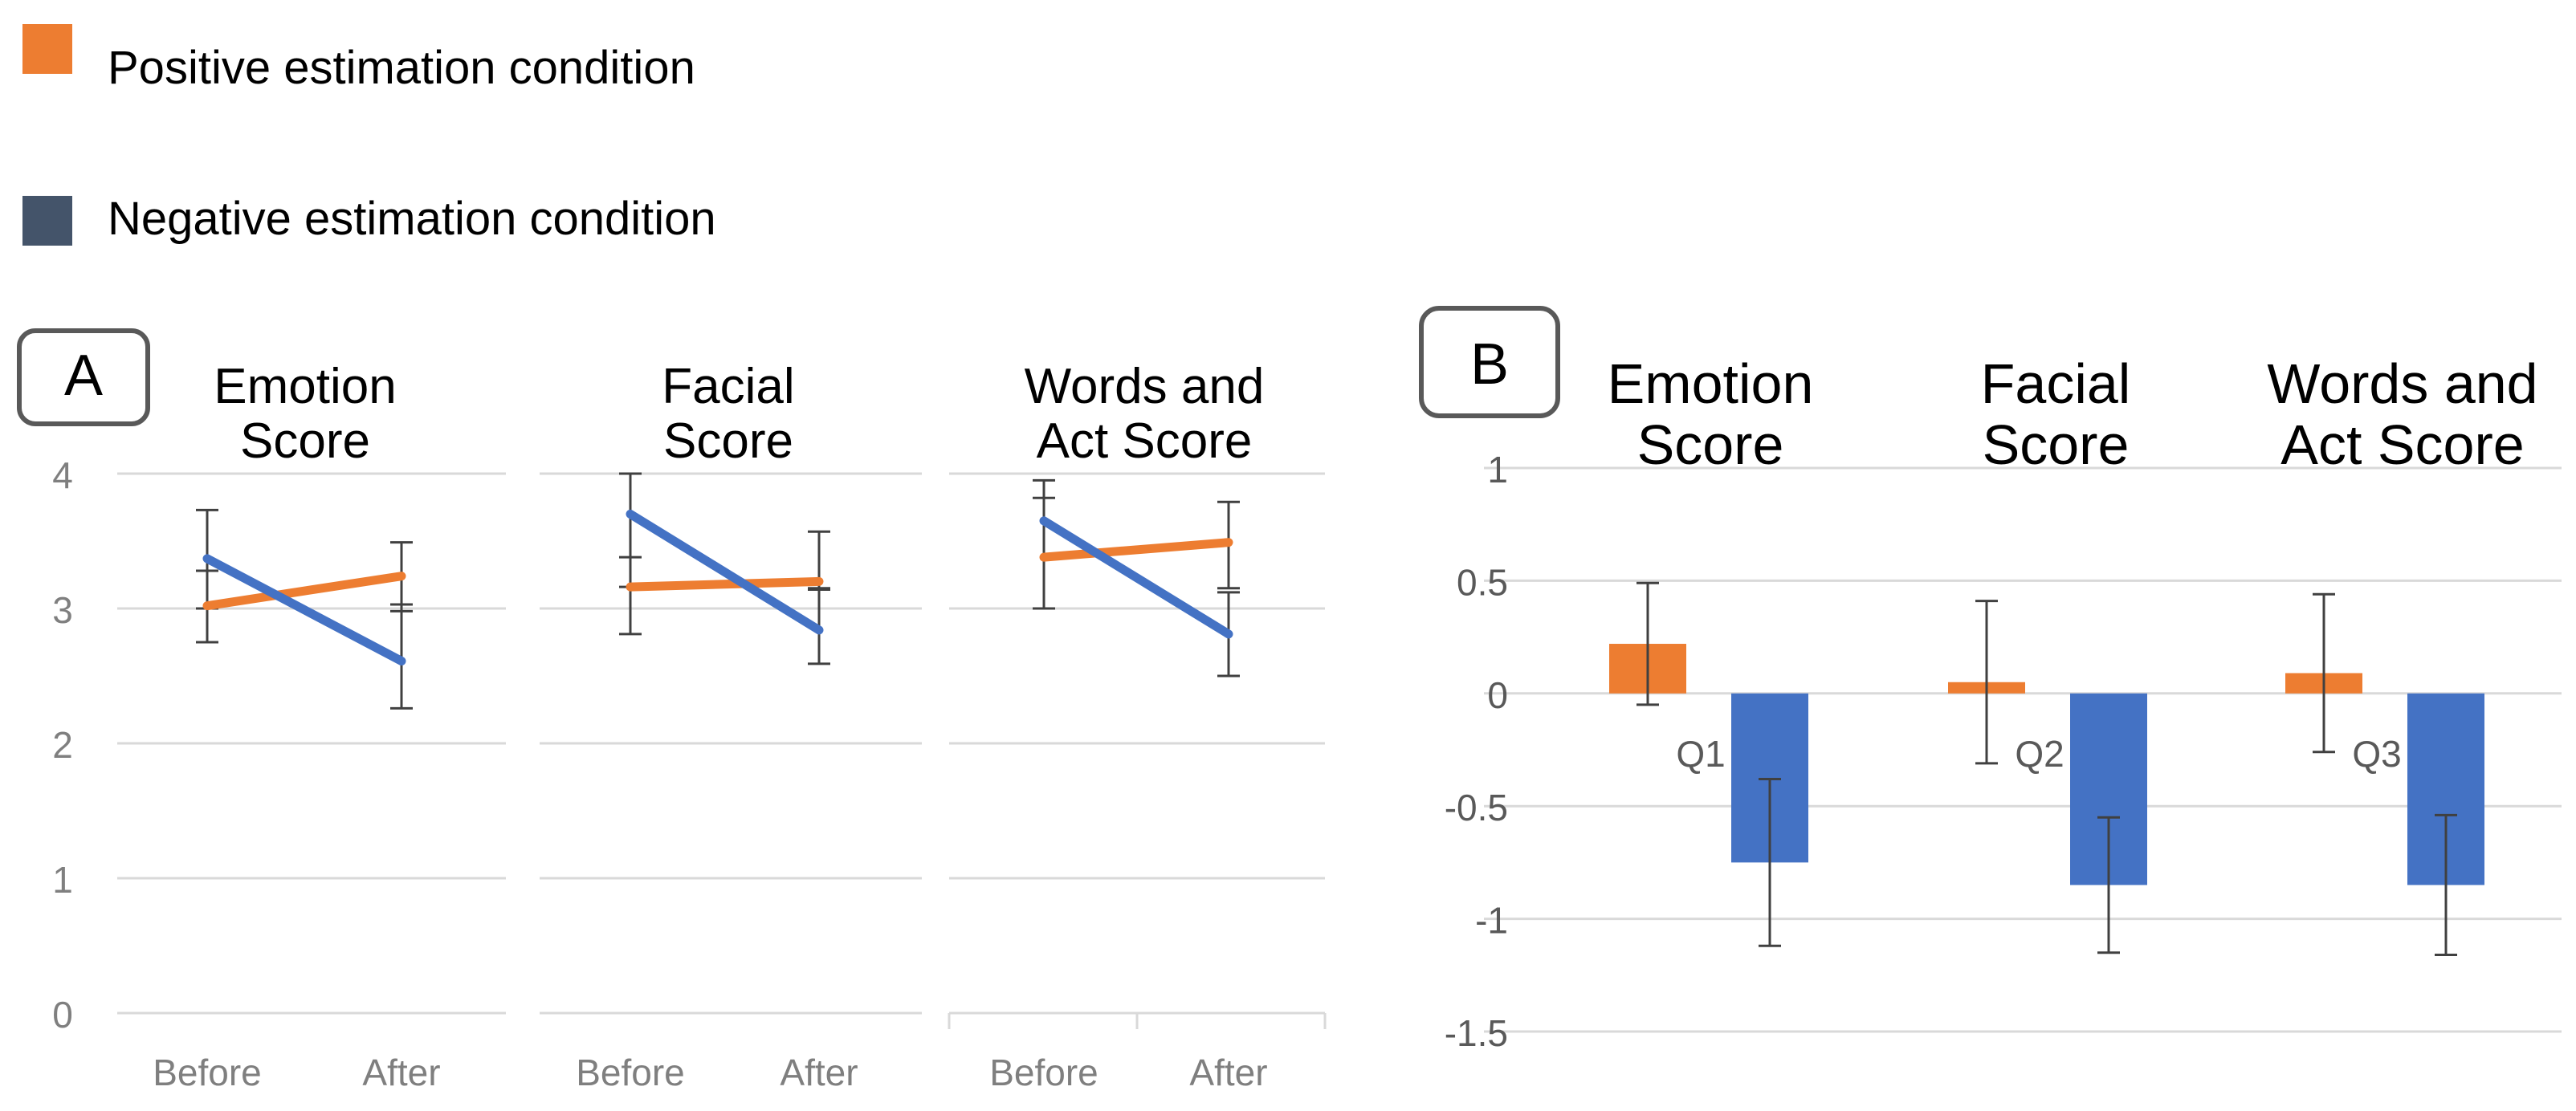 The height and width of the screenshot is (1111, 2576). What do you see at coordinates (1700, 754) in the screenshot?
I see `b-x-tick-label: Q1` at bounding box center [1700, 754].